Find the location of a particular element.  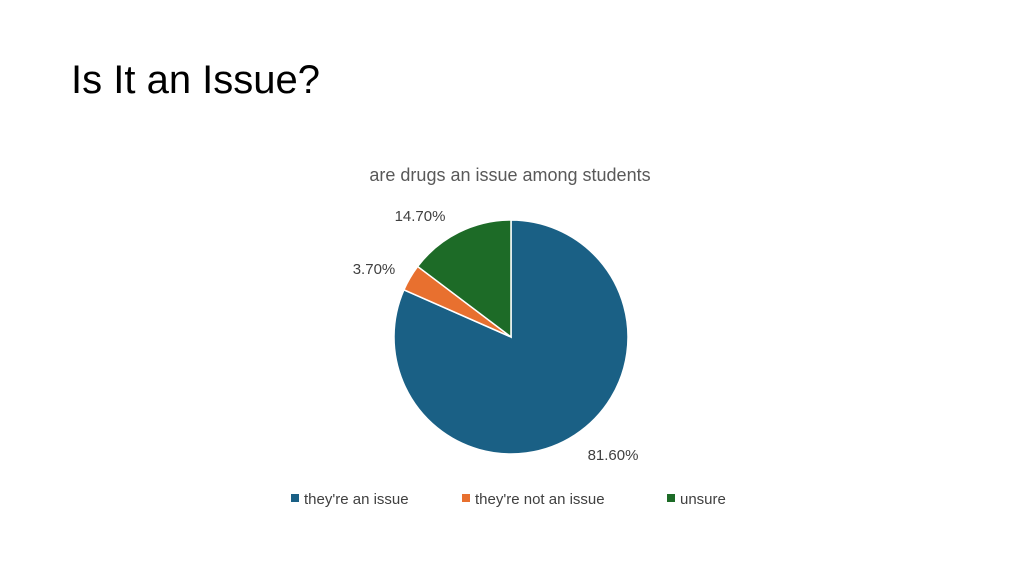

legend-item-0: they're an issue is located at coordinates (350, 499).